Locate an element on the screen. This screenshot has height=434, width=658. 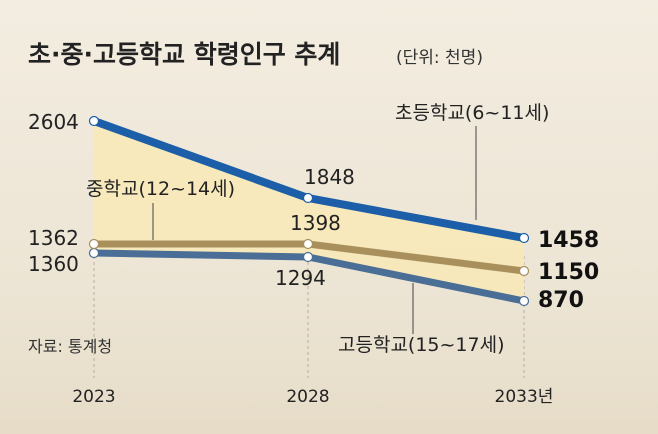
value-label-1-2: 1150 is located at coordinates (568, 272).